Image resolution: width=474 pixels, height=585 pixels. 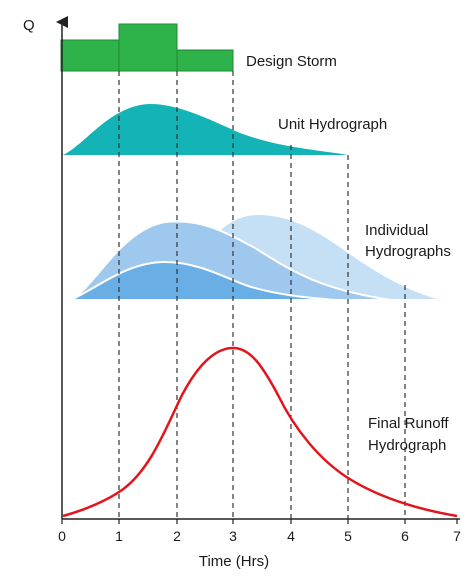 What do you see at coordinates (291, 536) in the screenshot?
I see `x-tick-label-4: 4` at bounding box center [291, 536].